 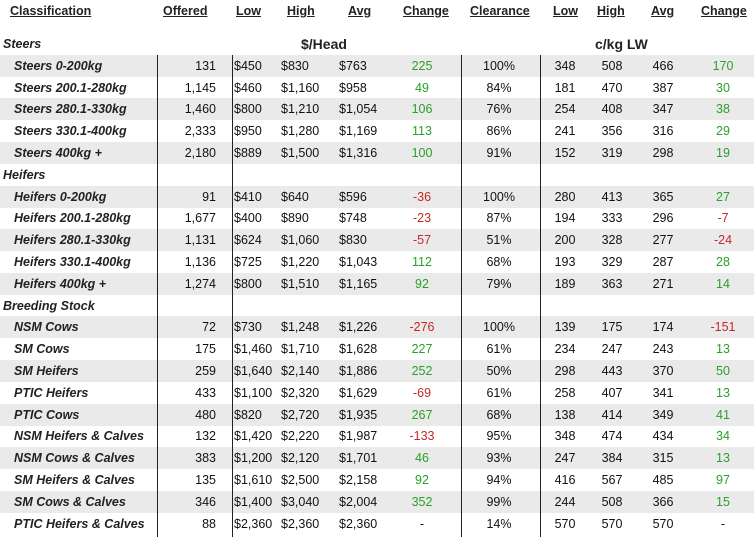 I want to click on change-ckg-cell: -7, so click(x=723, y=218).